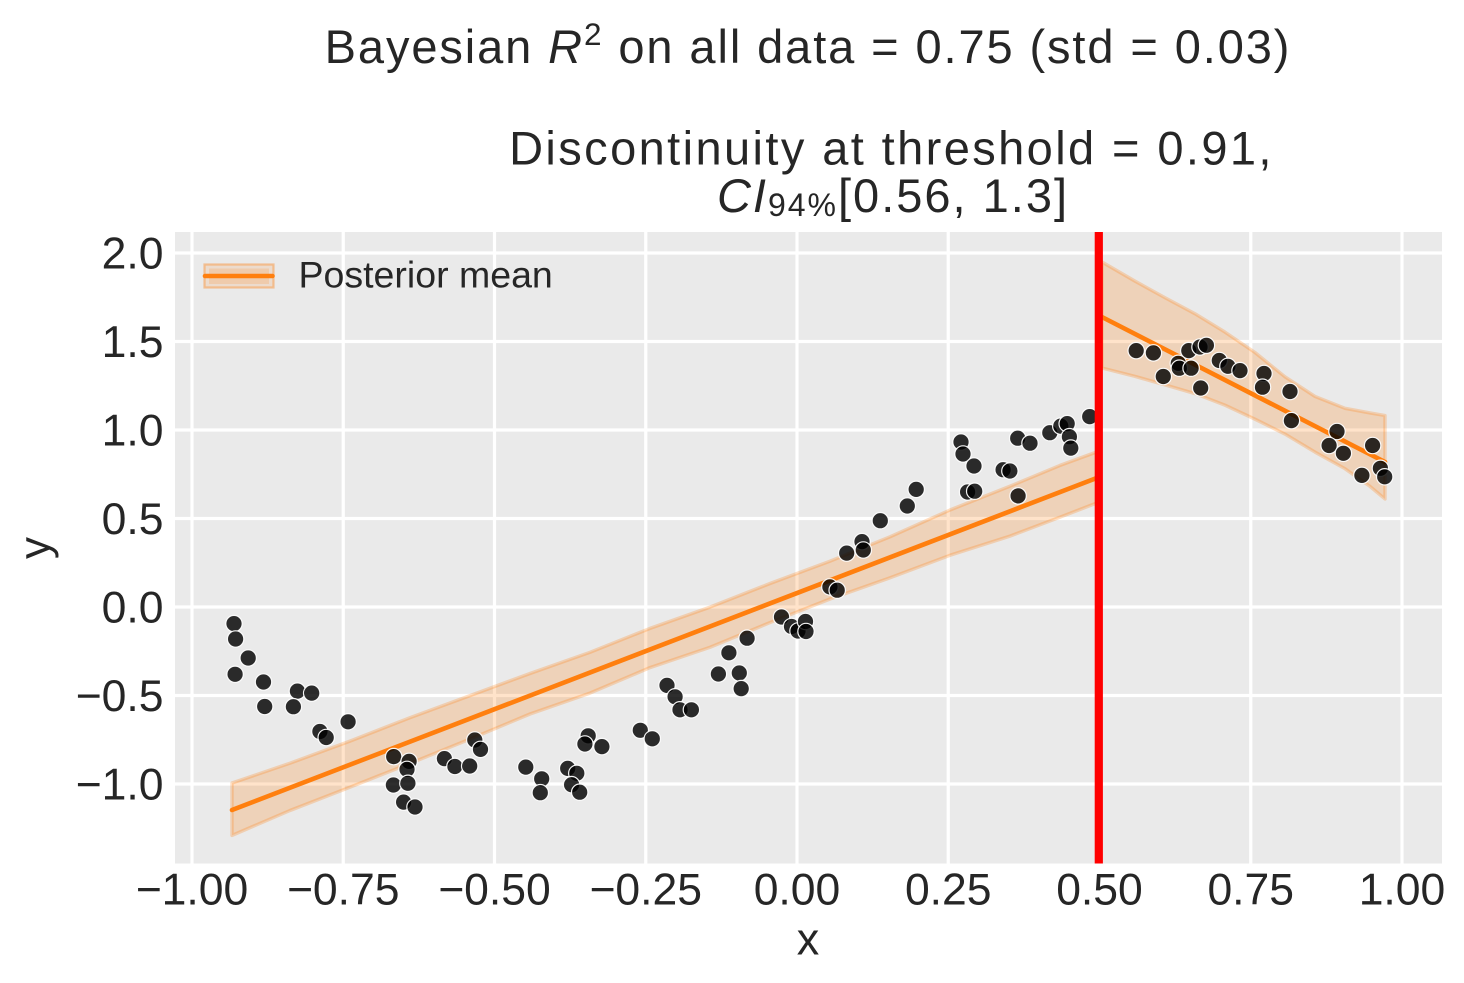 This screenshot has height=983, width=1464. I want to click on svg-text: 1.0, so click(133, 430).